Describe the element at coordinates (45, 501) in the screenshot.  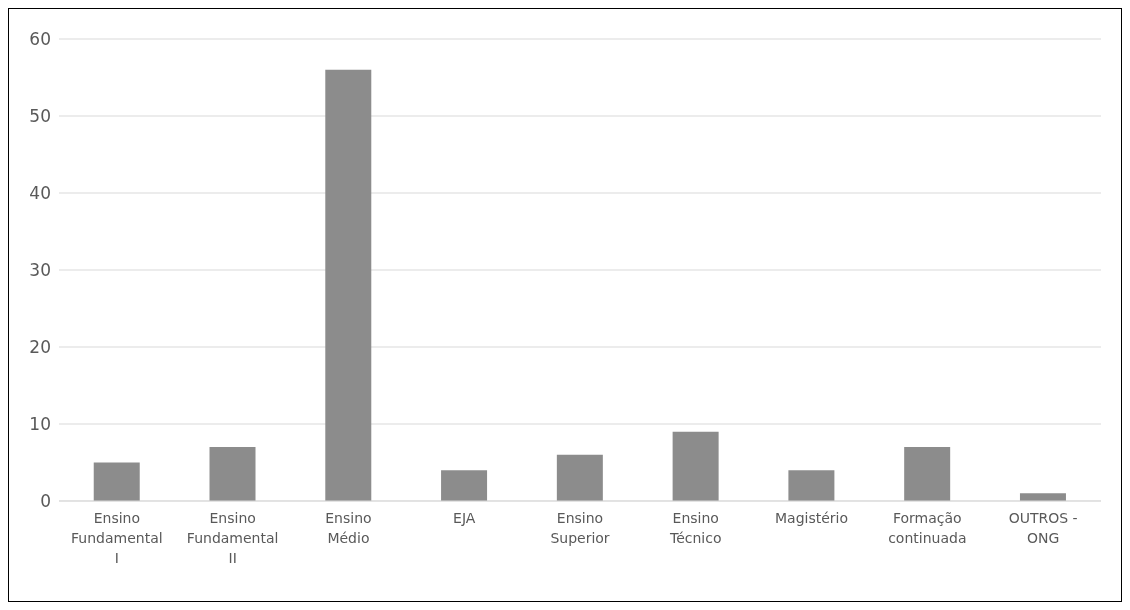
I see `y-tick-label: 0` at that location.